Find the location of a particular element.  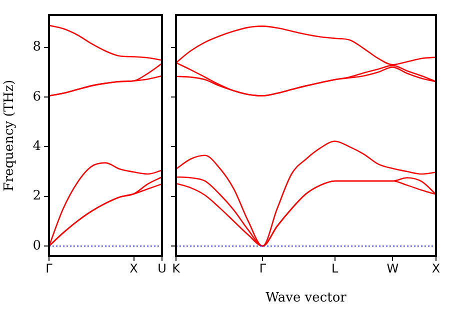

x-axis-title: Wave vector is located at coordinates (307, 298).